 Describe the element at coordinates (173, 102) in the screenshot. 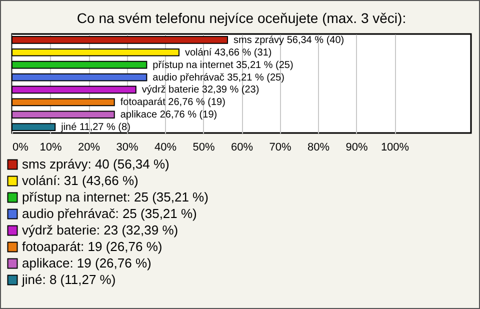

I see `data-label: fotoaparát 26,76 % (19)` at that location.